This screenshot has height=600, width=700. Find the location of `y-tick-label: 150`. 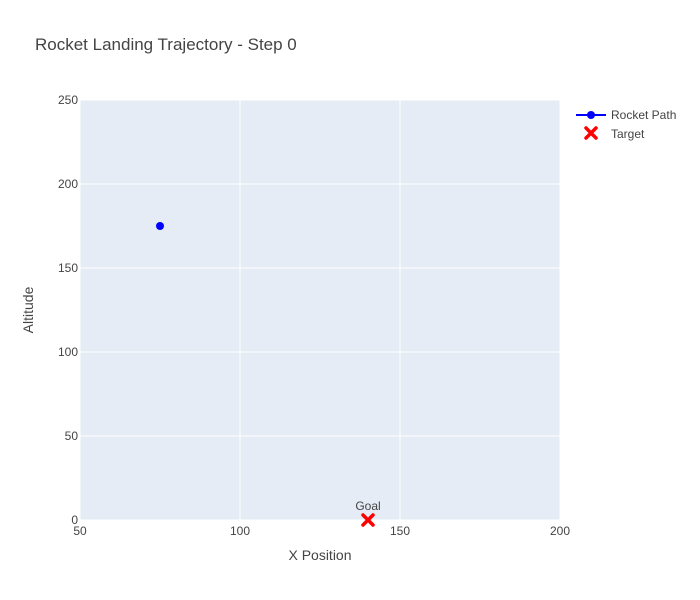

y-tick-label: 150 is located at coordinates (68, 268).